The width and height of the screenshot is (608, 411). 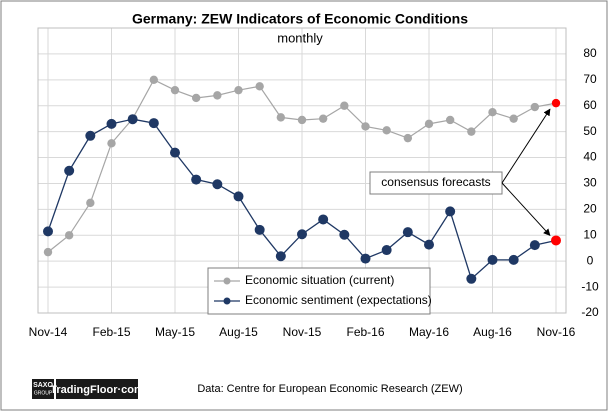 What do you see at coordinates (590, 286) in the screenshot?
I see `y-tick-label: -10` at bounding box center [590, 286].